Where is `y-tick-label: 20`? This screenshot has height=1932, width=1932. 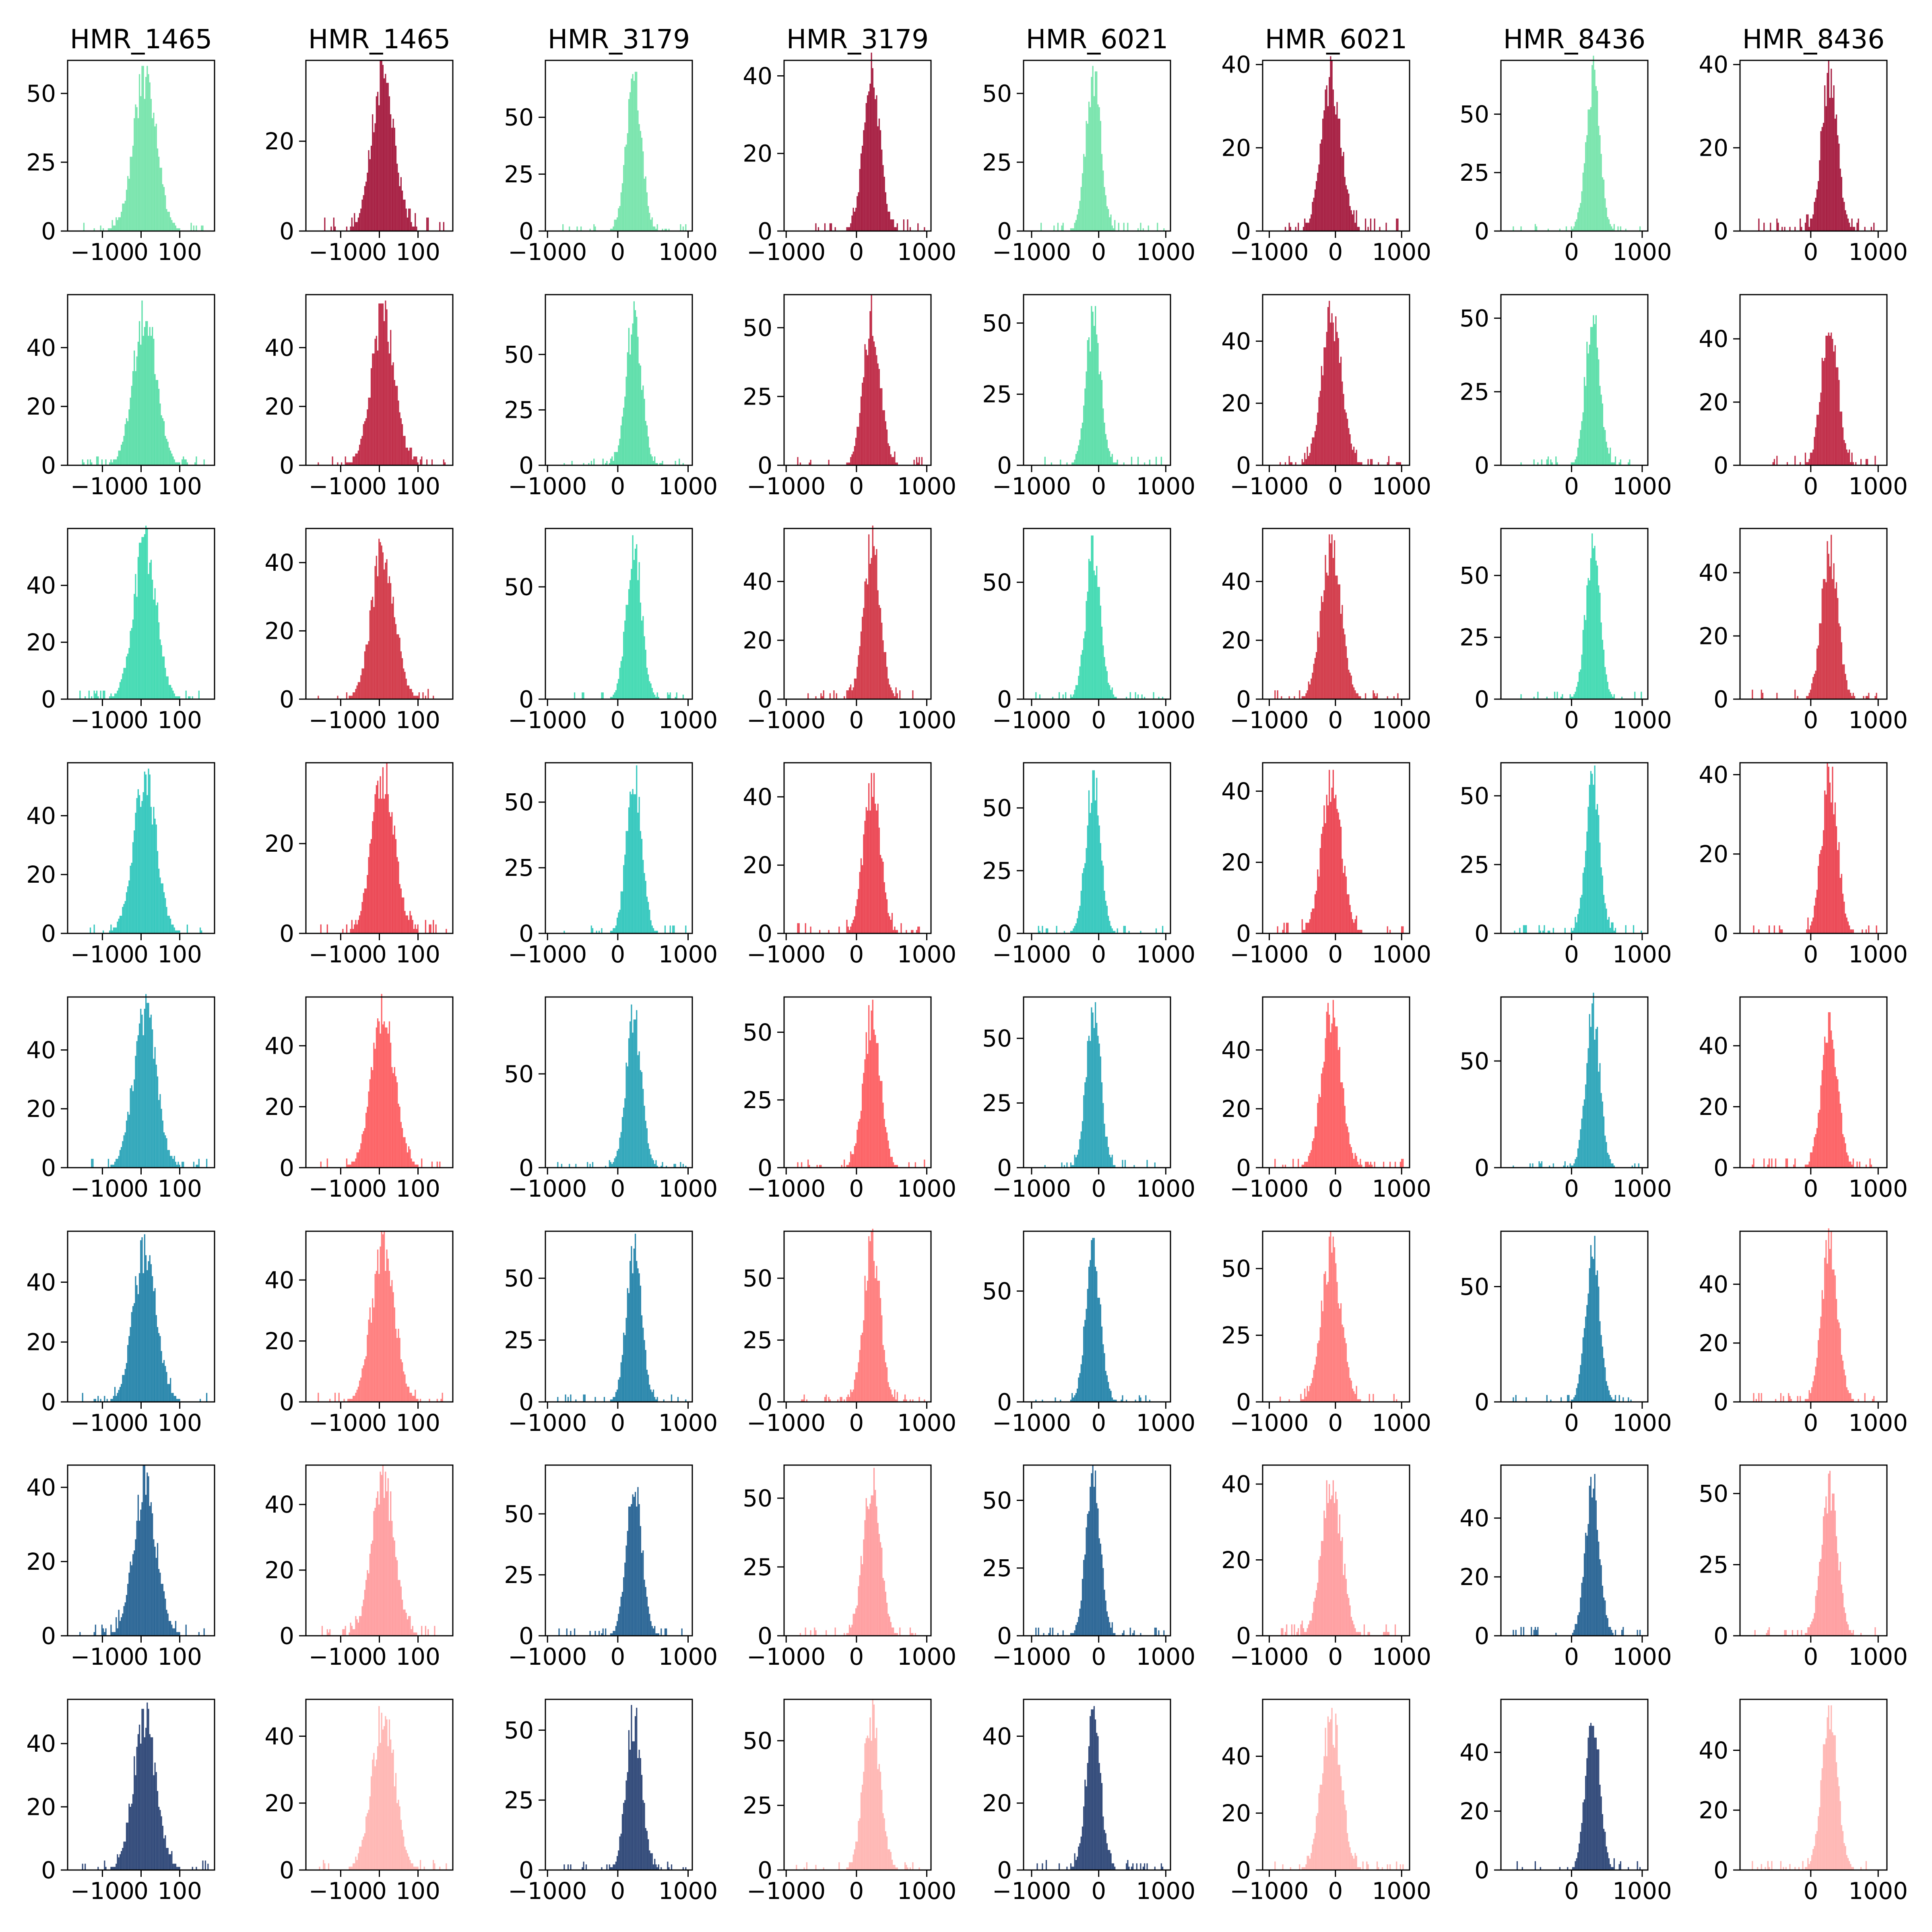 y-tick-label: 20 is located at coordinates (1713, 1810).